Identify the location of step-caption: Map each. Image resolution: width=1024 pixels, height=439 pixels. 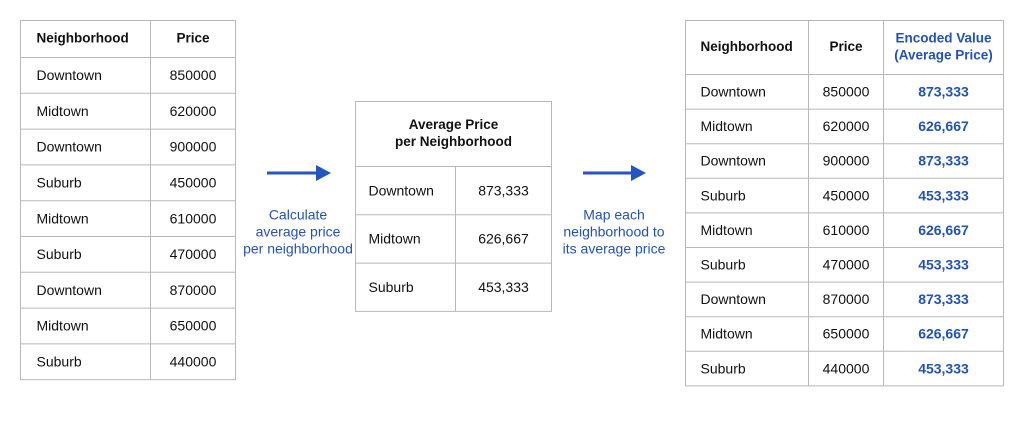
(613, 215).